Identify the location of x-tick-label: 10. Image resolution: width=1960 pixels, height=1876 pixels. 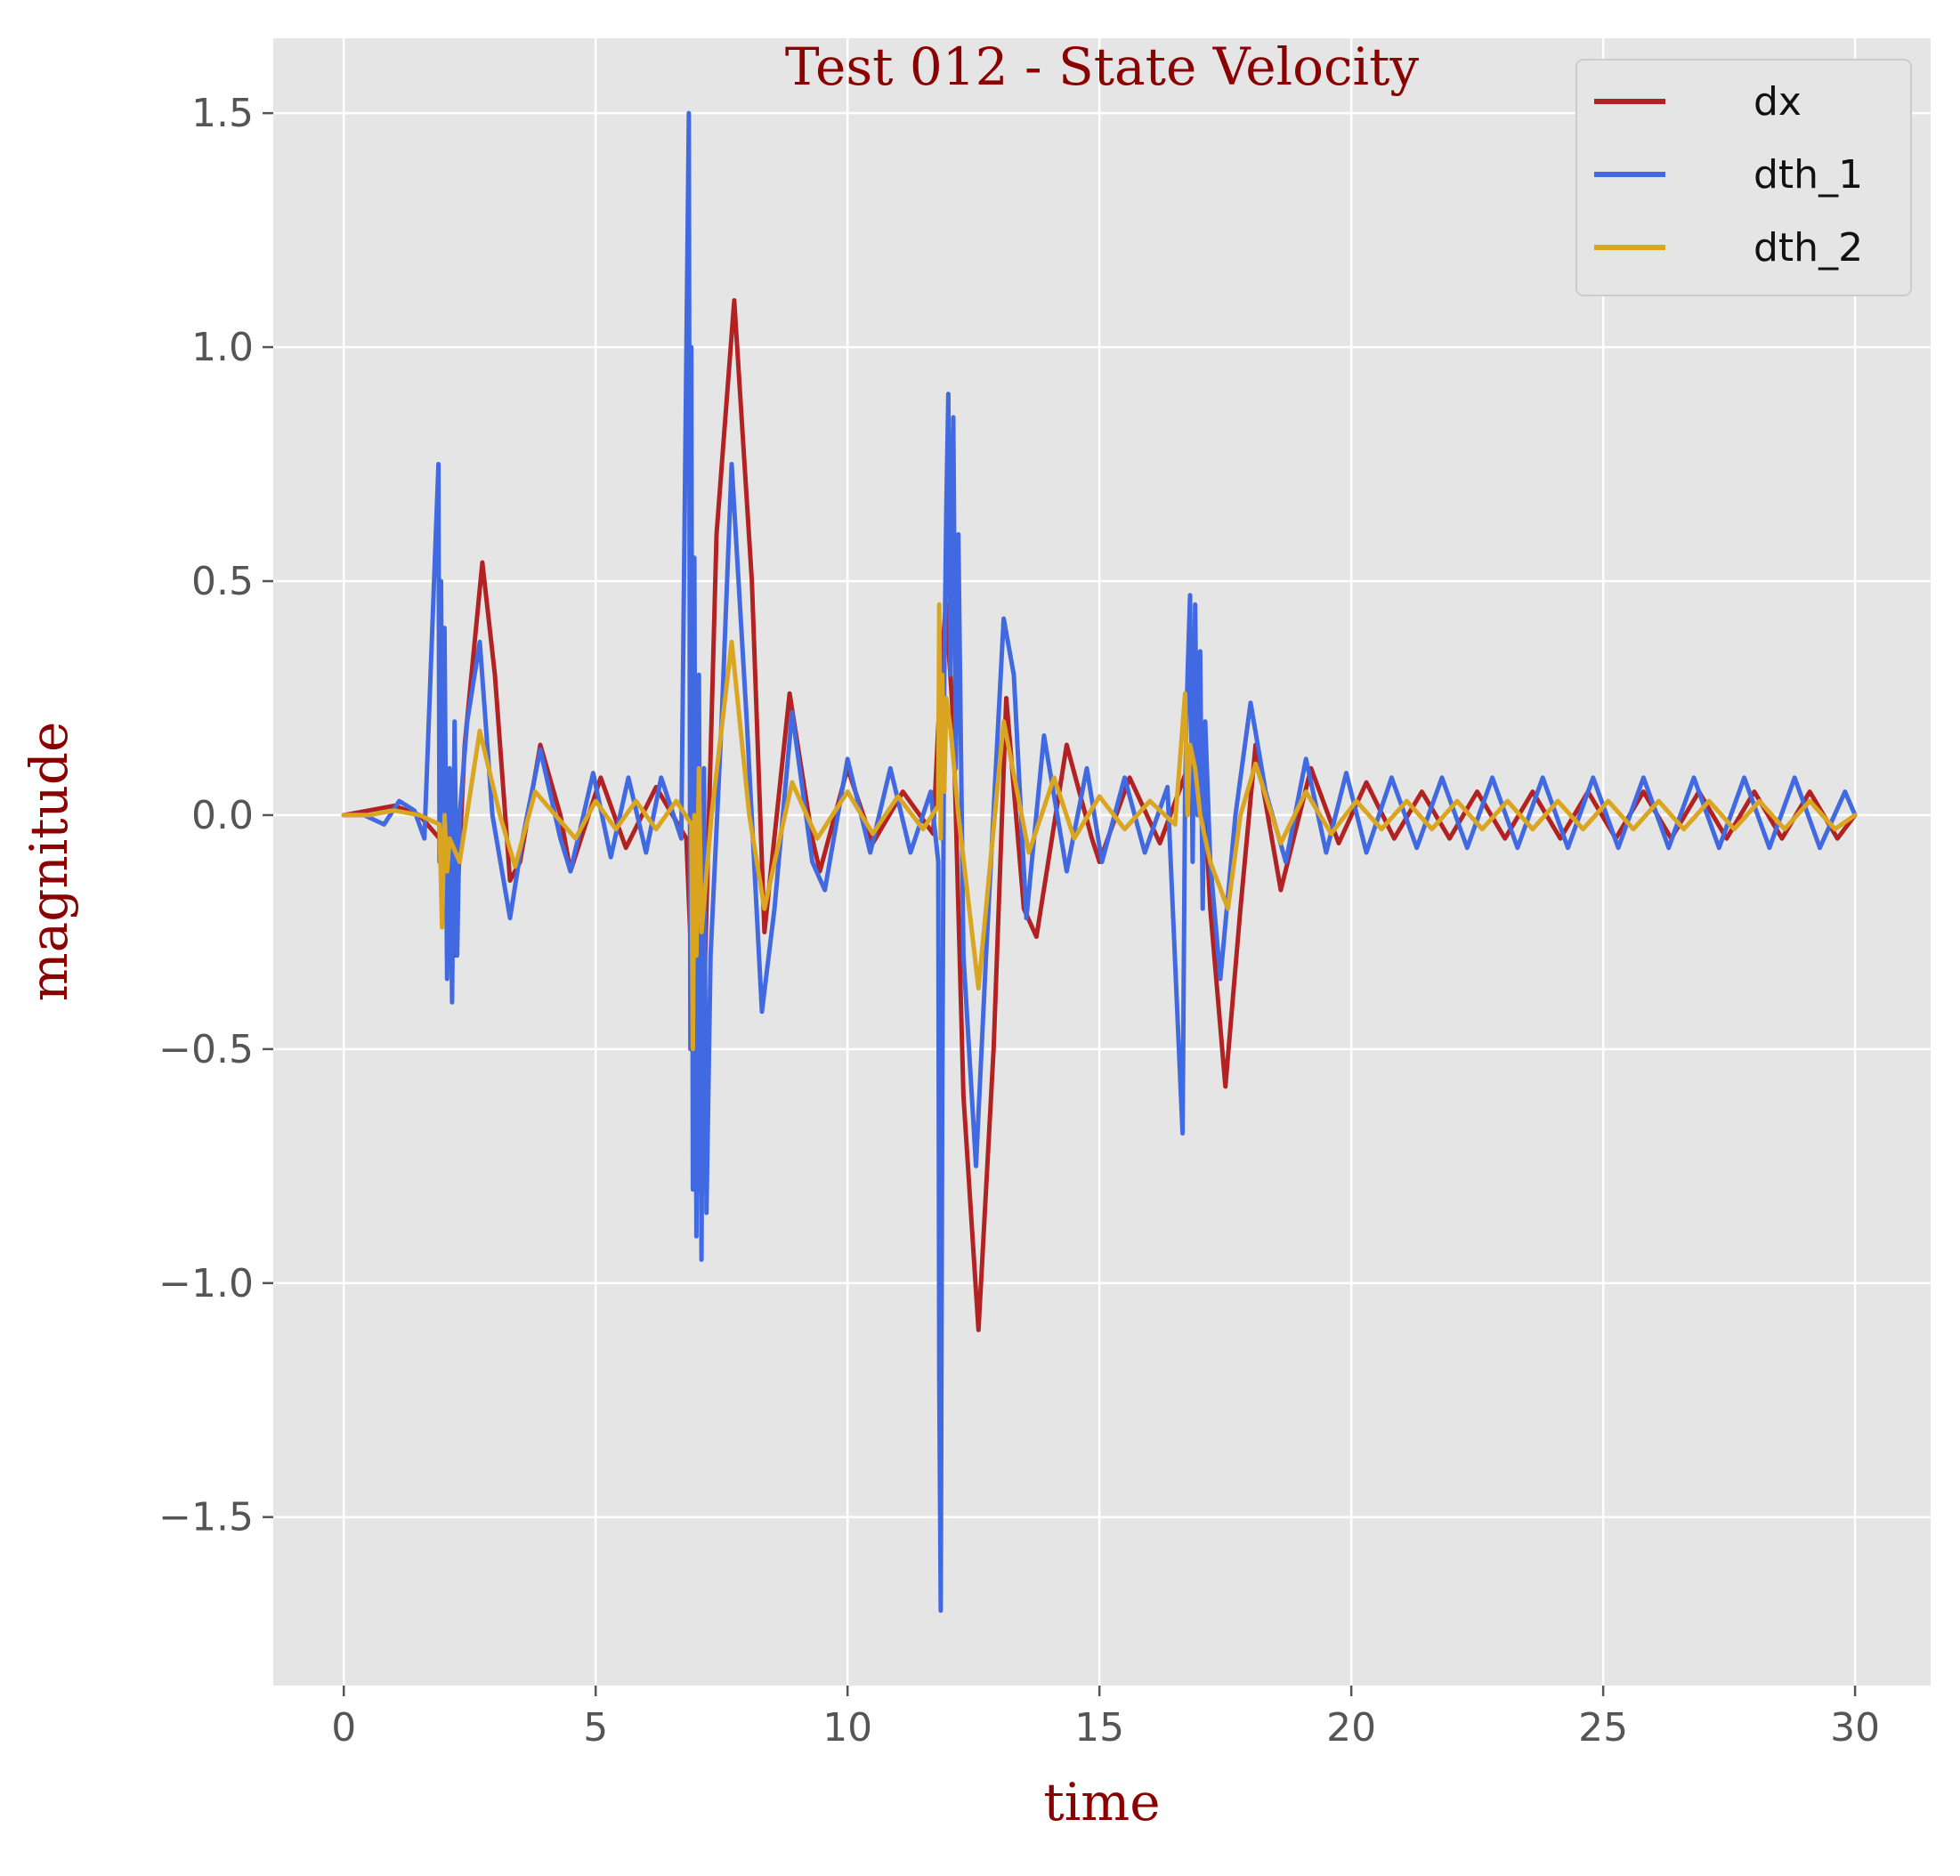
(847, 1728).